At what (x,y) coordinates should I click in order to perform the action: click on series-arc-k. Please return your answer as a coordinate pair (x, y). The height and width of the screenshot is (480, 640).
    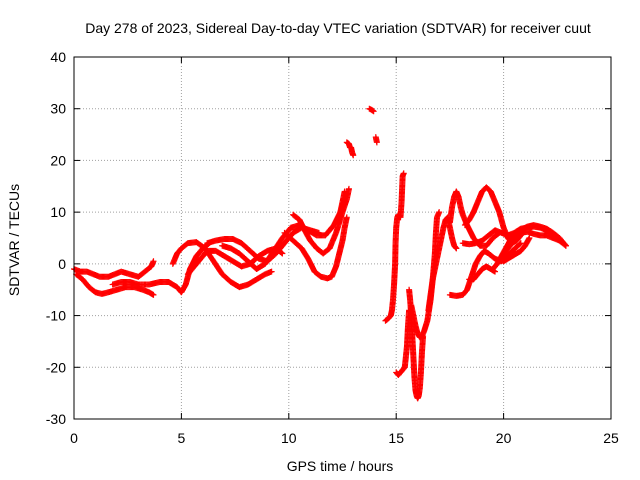
    Looking at the image, I should click on (350, 149).